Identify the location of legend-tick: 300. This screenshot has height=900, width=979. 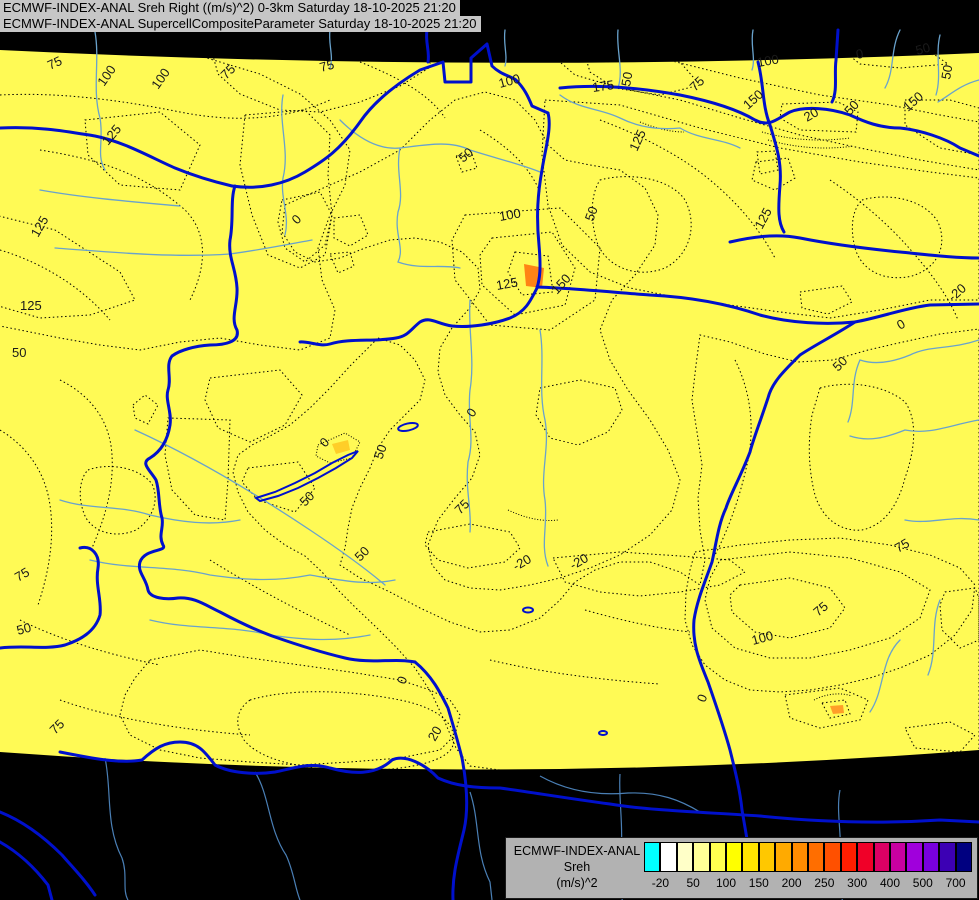
(857, 883).